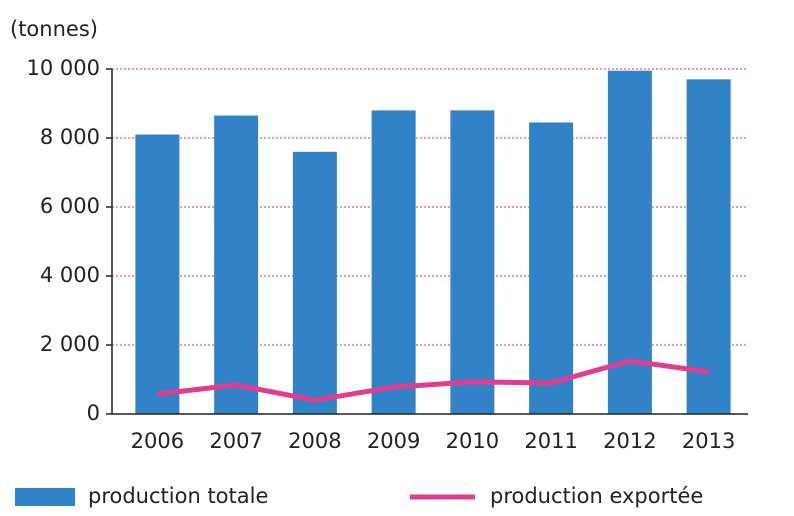 The width and height of the screenshot is (794, 516). Describe the element at coordinates (472, 441) in the screenshot. I see `x-tick-label: 2010` at that location.